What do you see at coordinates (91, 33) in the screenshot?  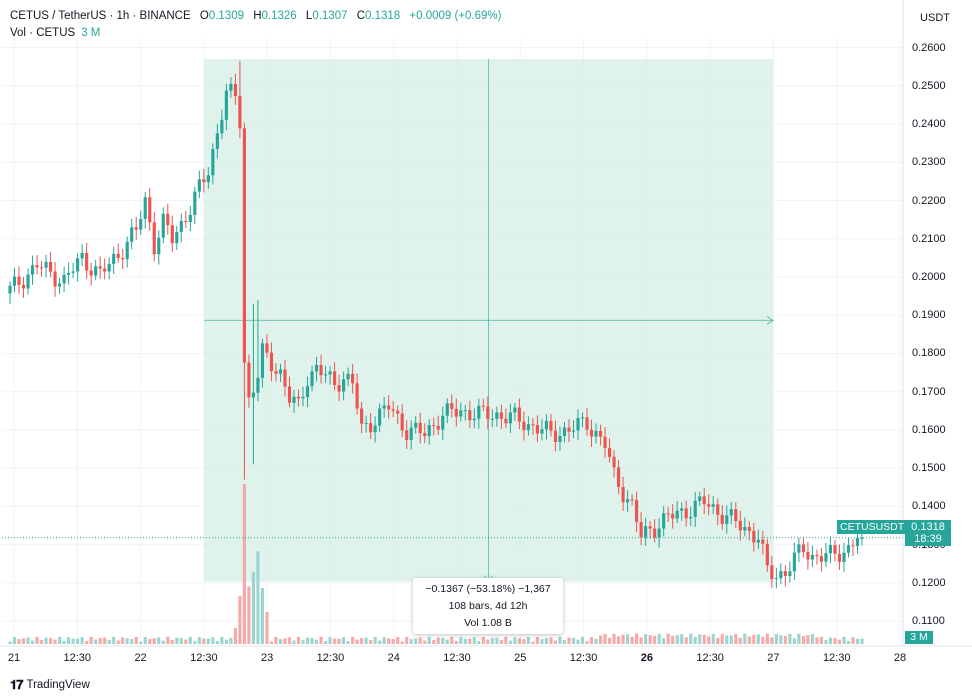 I see `volume-legend-value: 3 M` at bounding box center [91, 33].